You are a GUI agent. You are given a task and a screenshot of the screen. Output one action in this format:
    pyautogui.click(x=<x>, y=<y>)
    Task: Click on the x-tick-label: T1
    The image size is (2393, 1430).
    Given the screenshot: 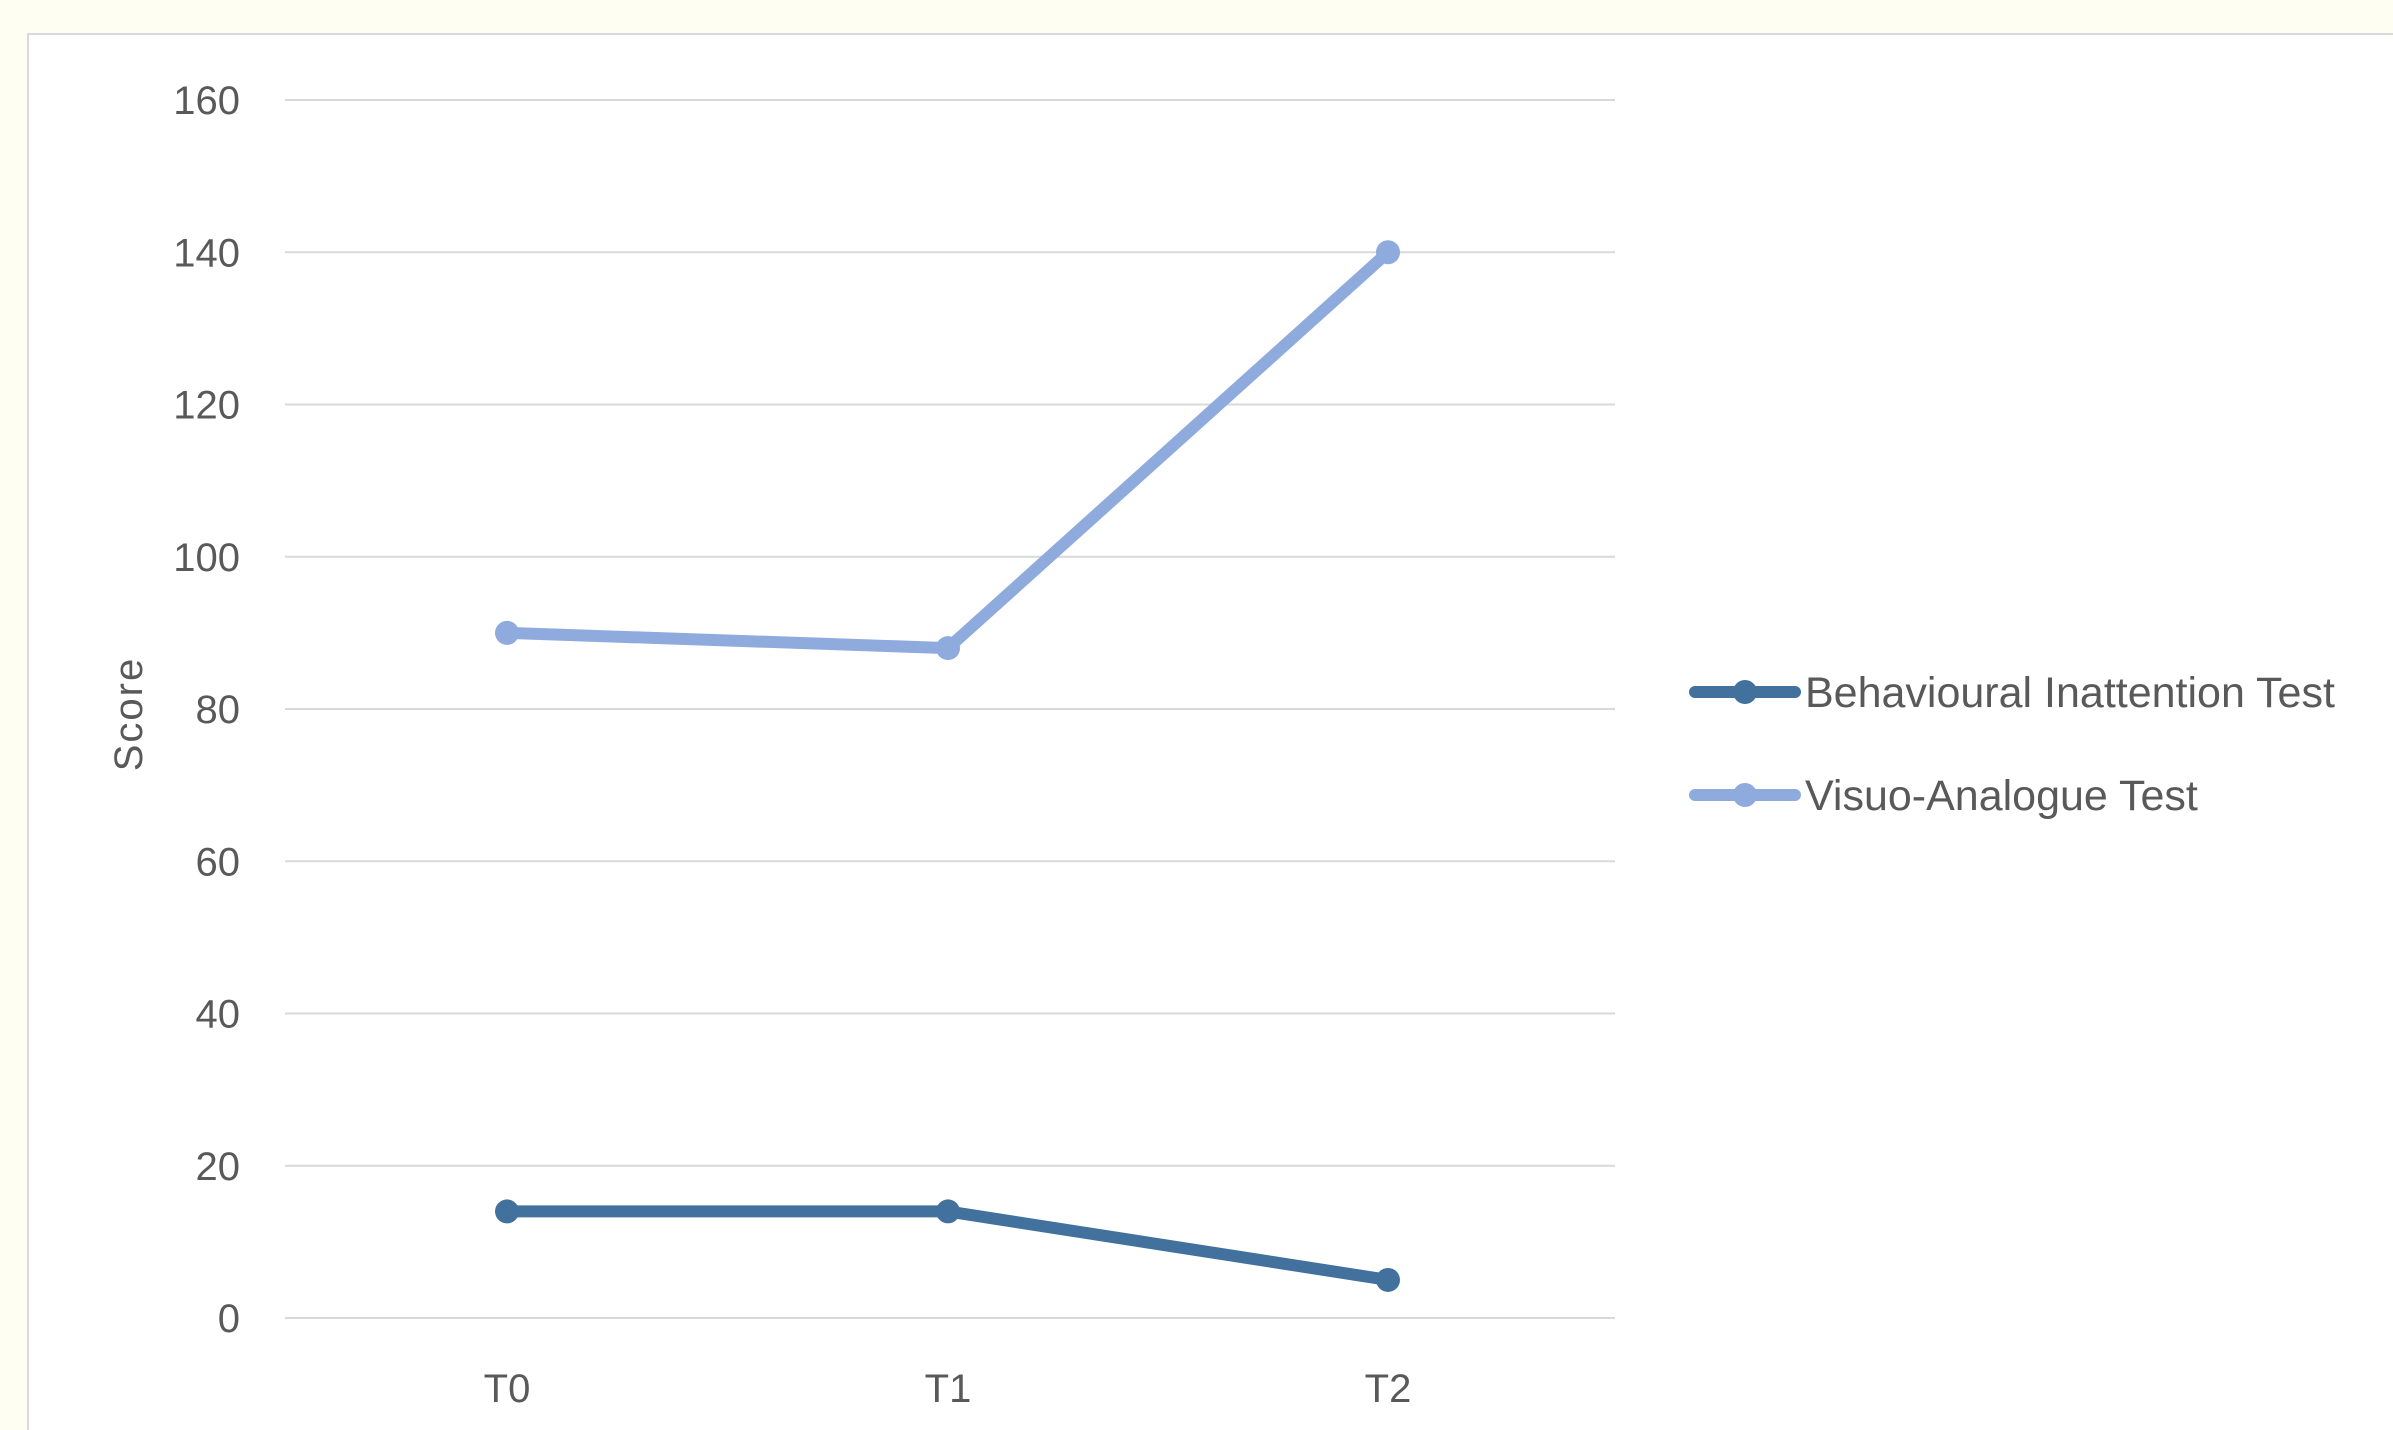 What is the action you would take?
    pyautogui.click(x=948, y=1389)
    